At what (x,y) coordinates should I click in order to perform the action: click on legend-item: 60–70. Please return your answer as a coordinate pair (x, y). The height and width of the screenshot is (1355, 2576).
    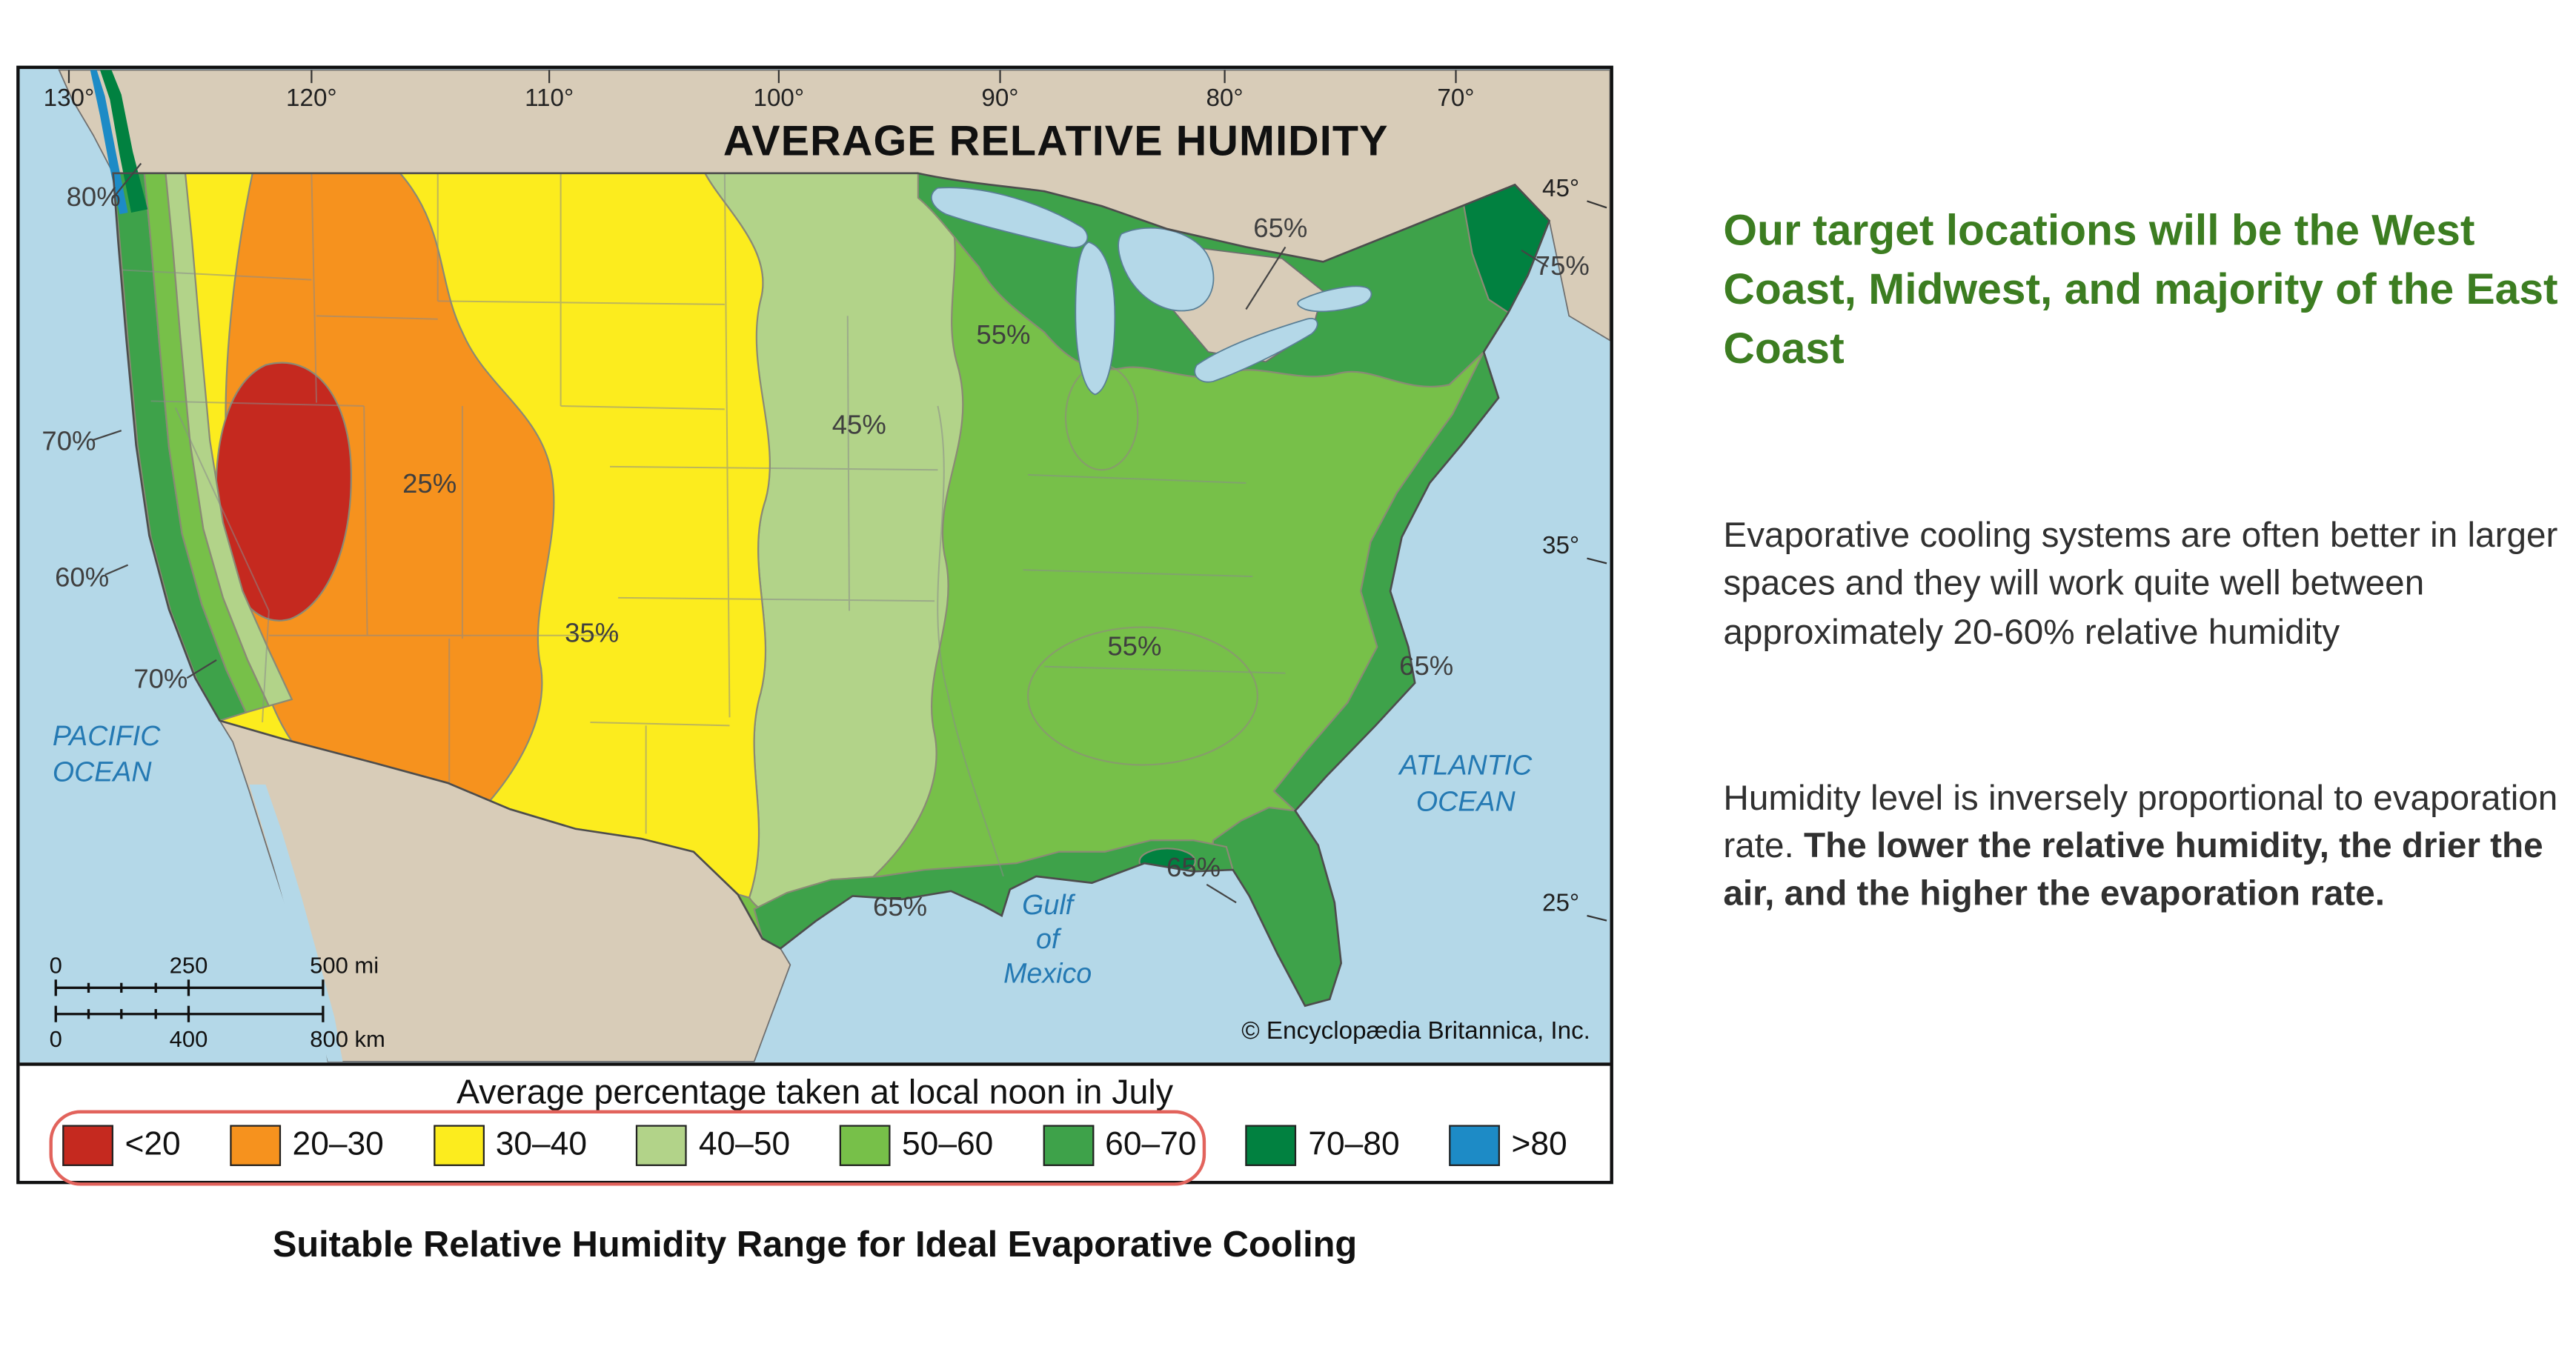
    Looking at the image, I should click on (1119, 1145).